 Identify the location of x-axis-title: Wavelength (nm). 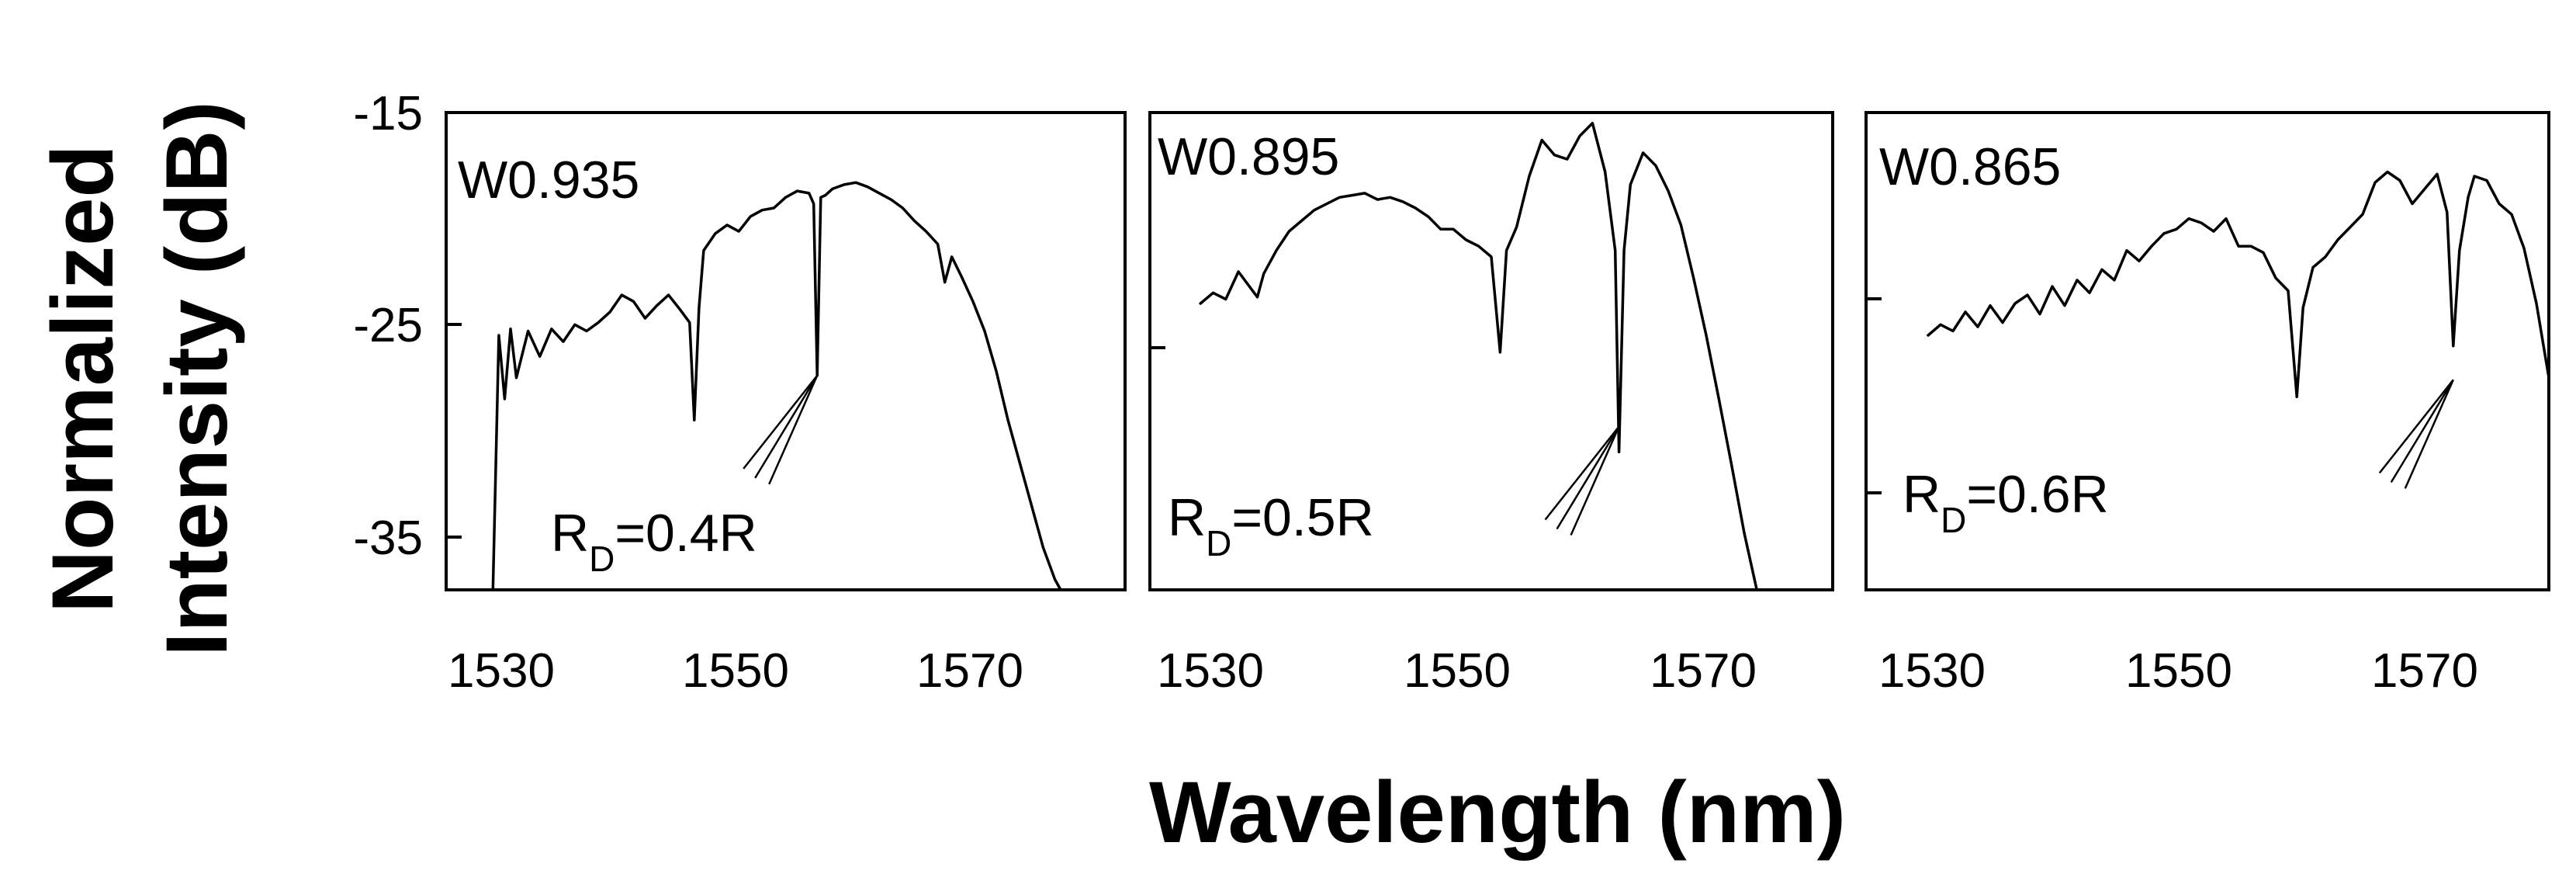
(1497, 812).